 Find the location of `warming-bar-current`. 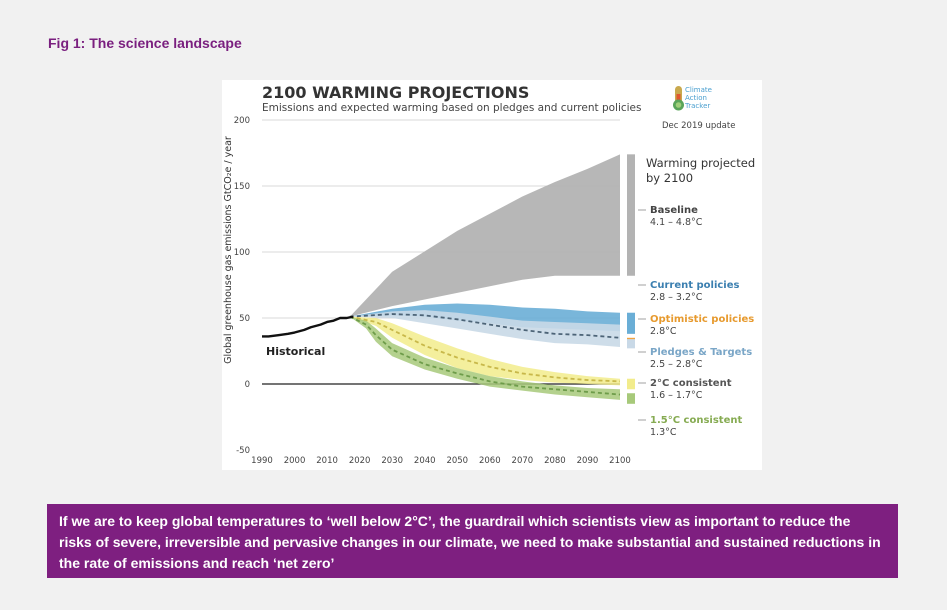

warming-bar-current is located at coordinates (631, 323).